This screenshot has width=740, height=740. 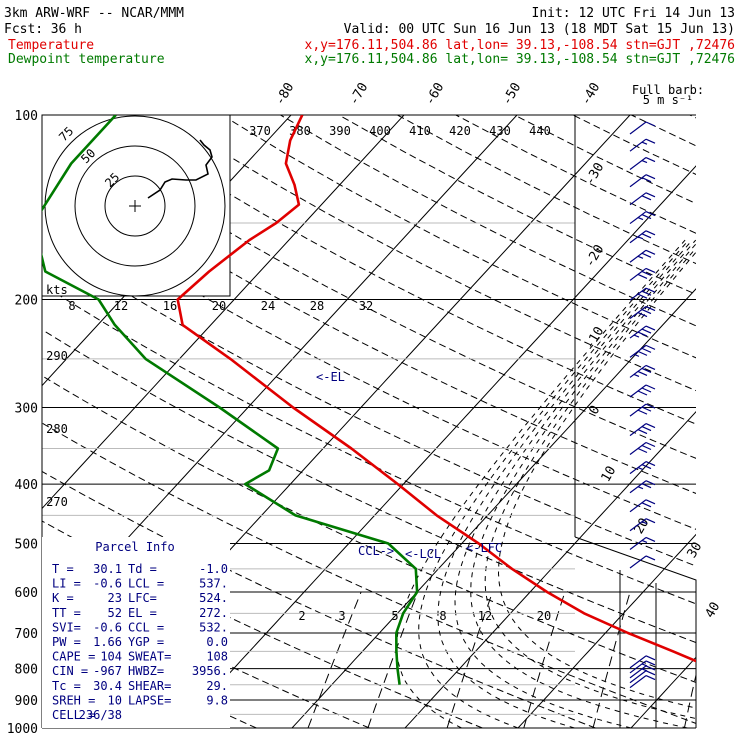 I want to click on parcel-info-cell: 236/38, so click(x=100, y=715).